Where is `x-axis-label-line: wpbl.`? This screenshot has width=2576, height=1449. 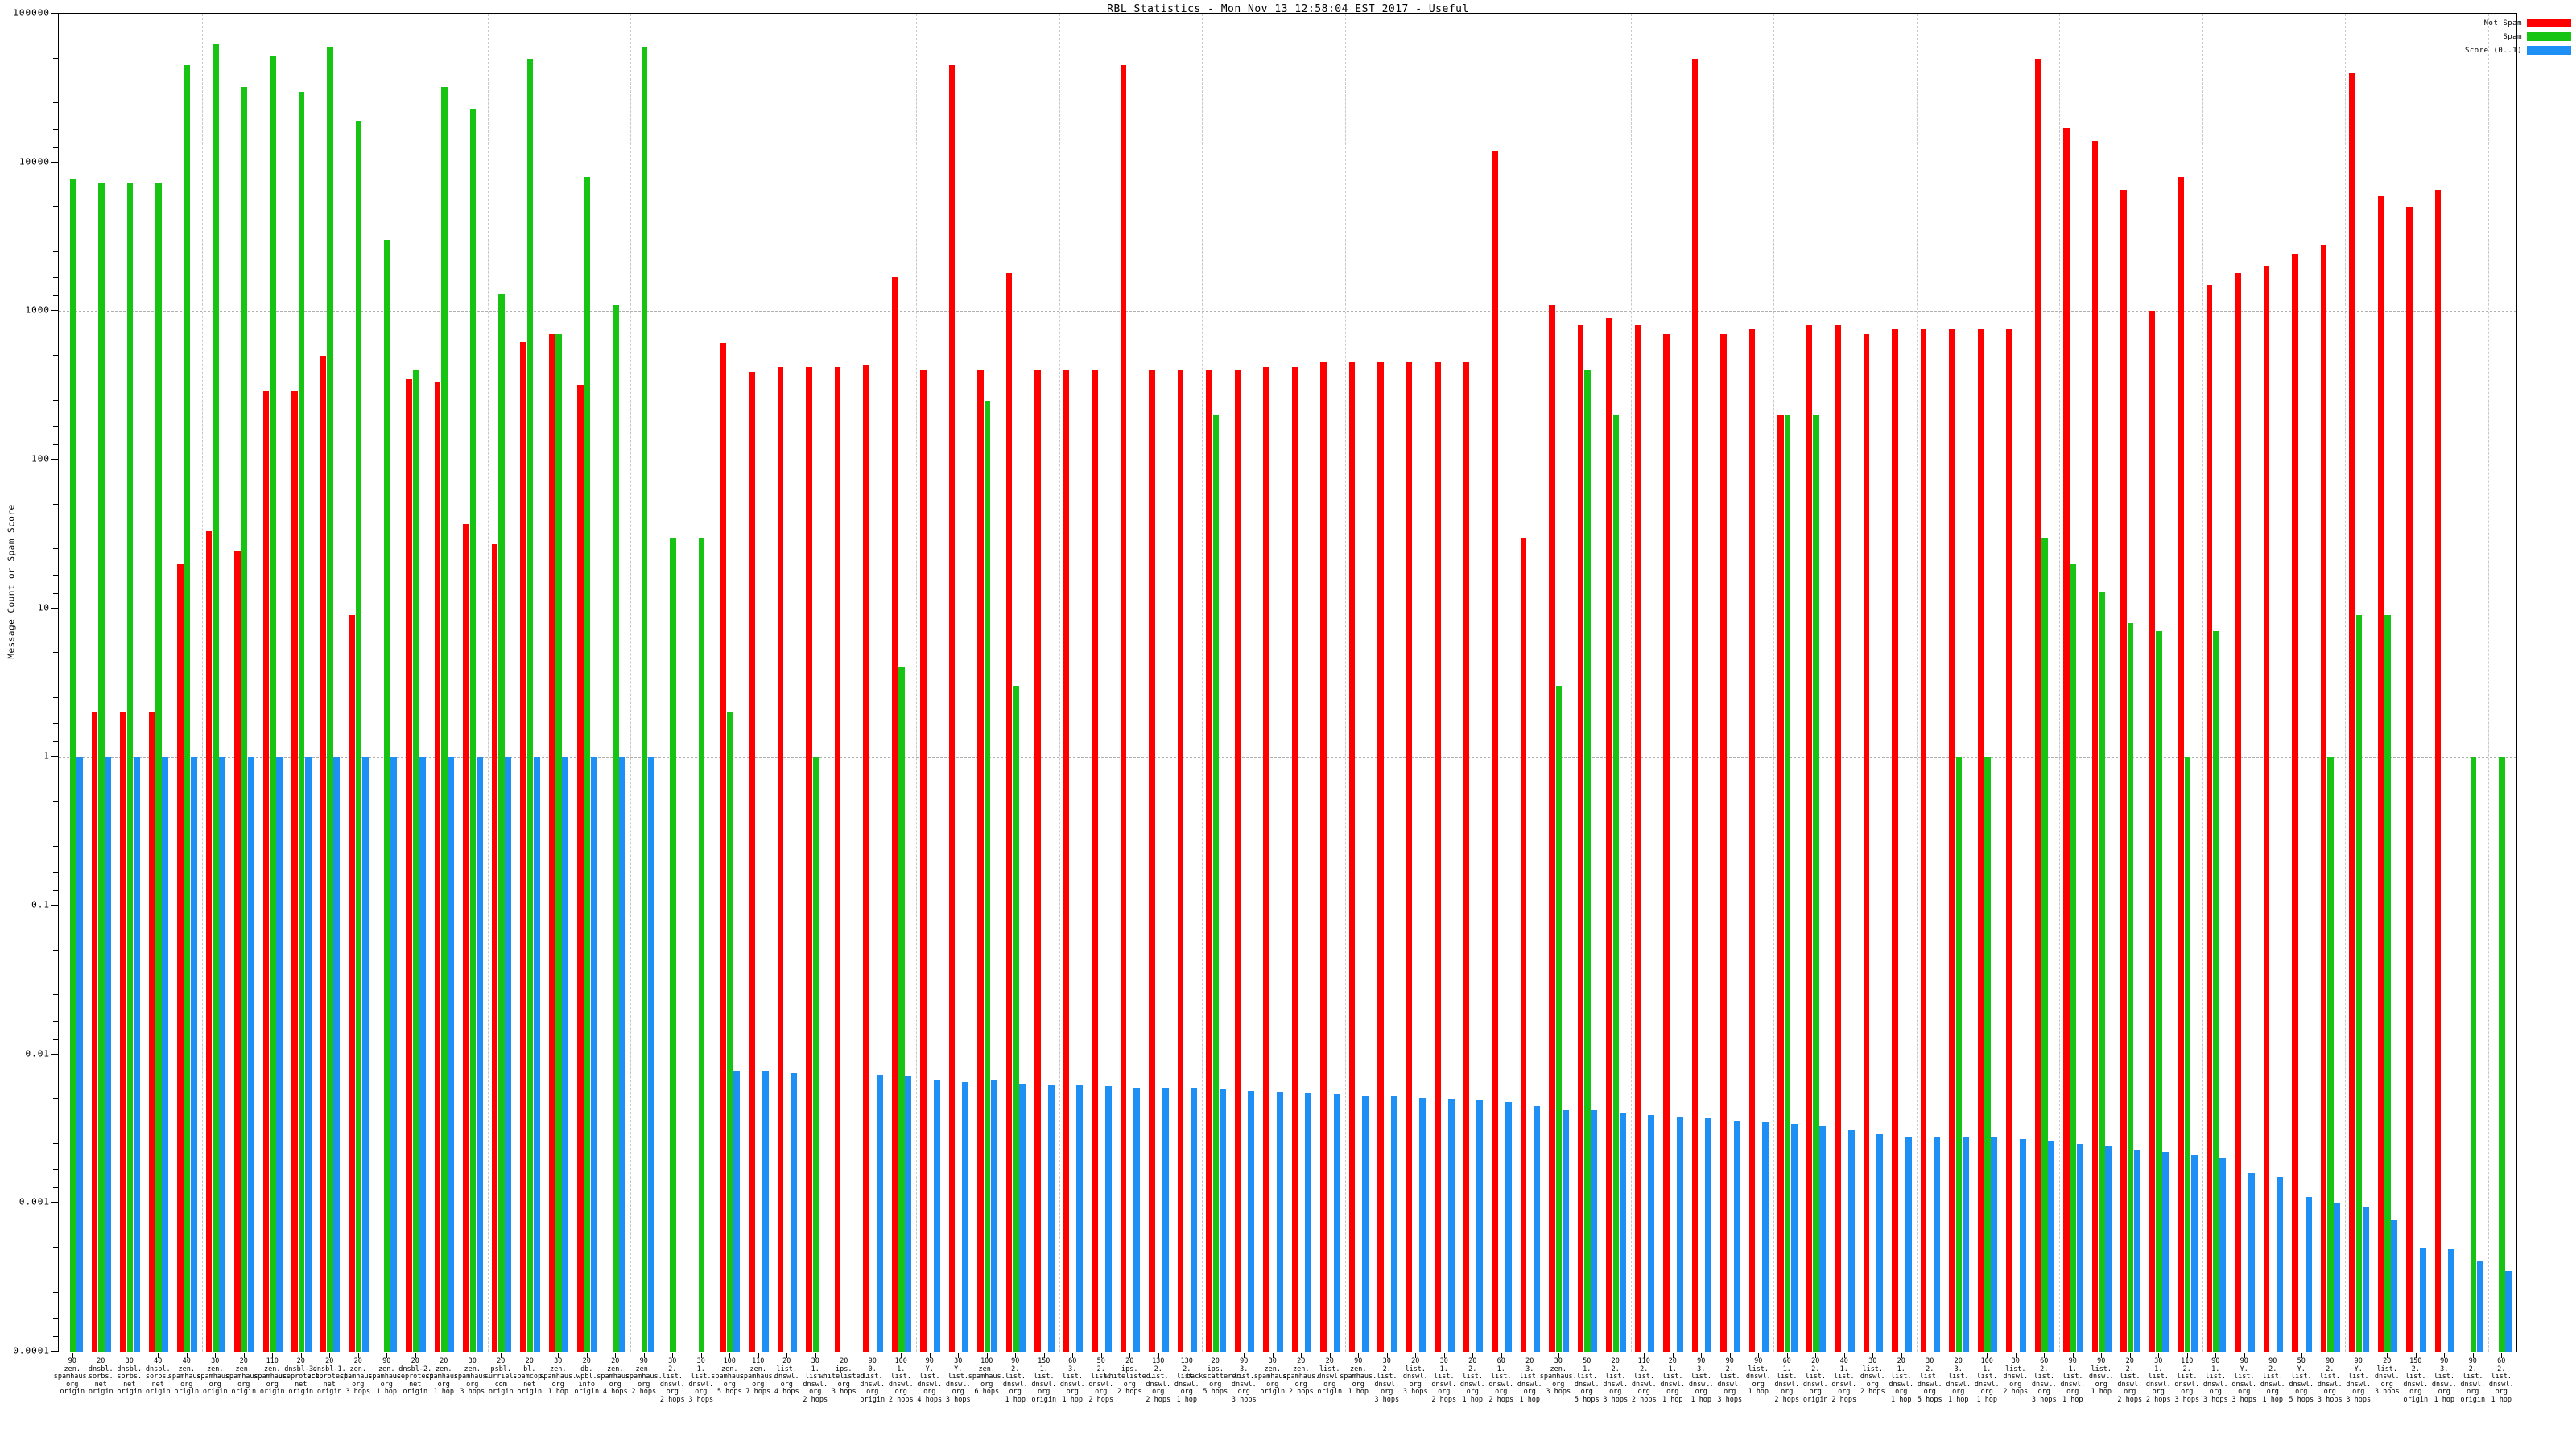
x-axis-label-line: wpbl. is located at coordinates (586, 1377).